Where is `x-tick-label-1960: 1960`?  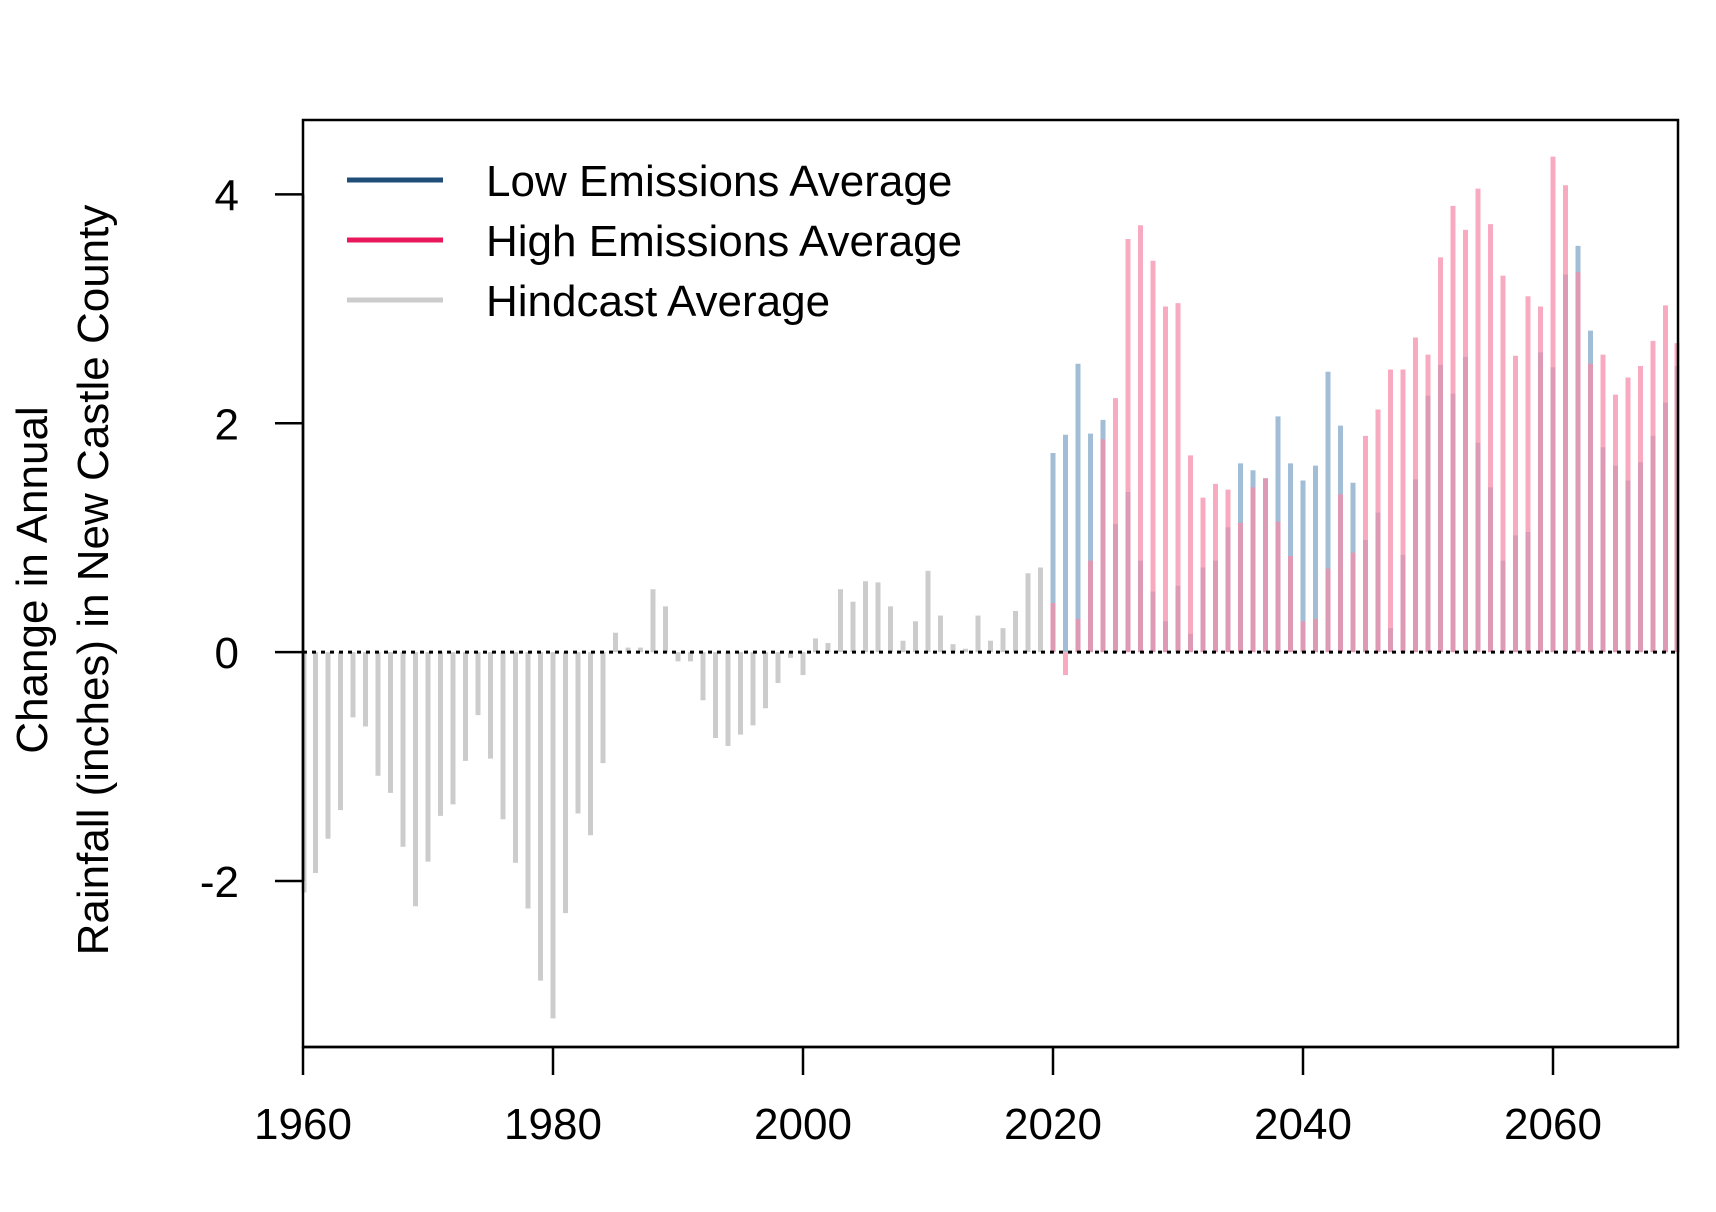
x-tick-label-1960: 1960 is located at coordinates (303, 1124).